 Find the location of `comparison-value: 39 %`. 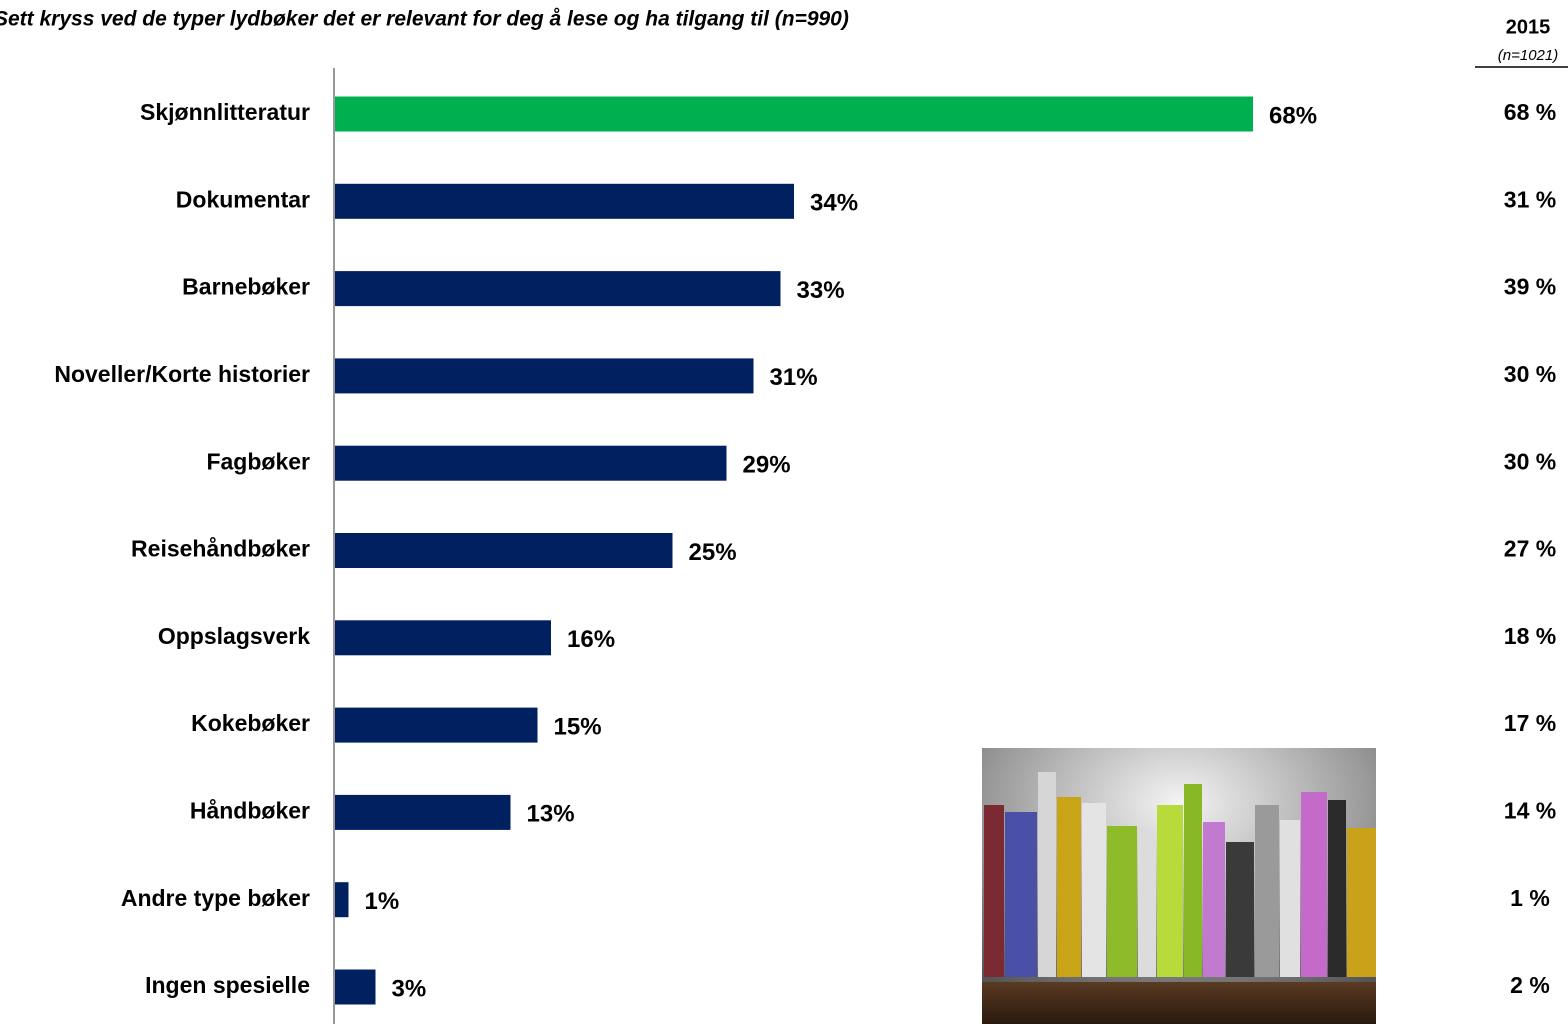

comparison-value: 39 % is located at coordinates (1530, 287).